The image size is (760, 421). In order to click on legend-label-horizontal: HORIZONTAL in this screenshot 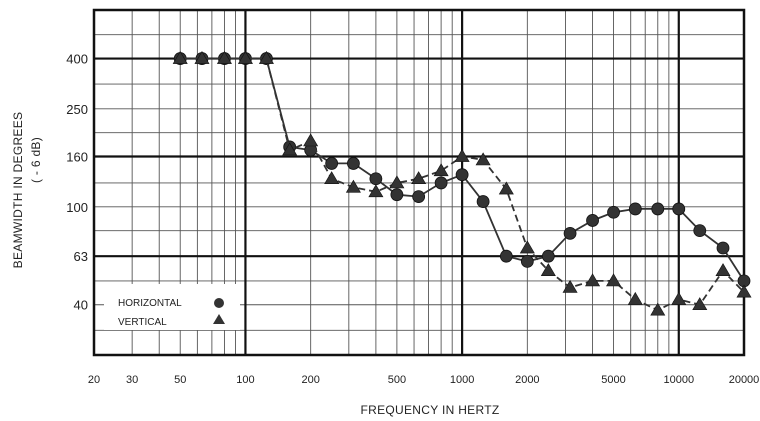, I will do `click(150, 303)`.